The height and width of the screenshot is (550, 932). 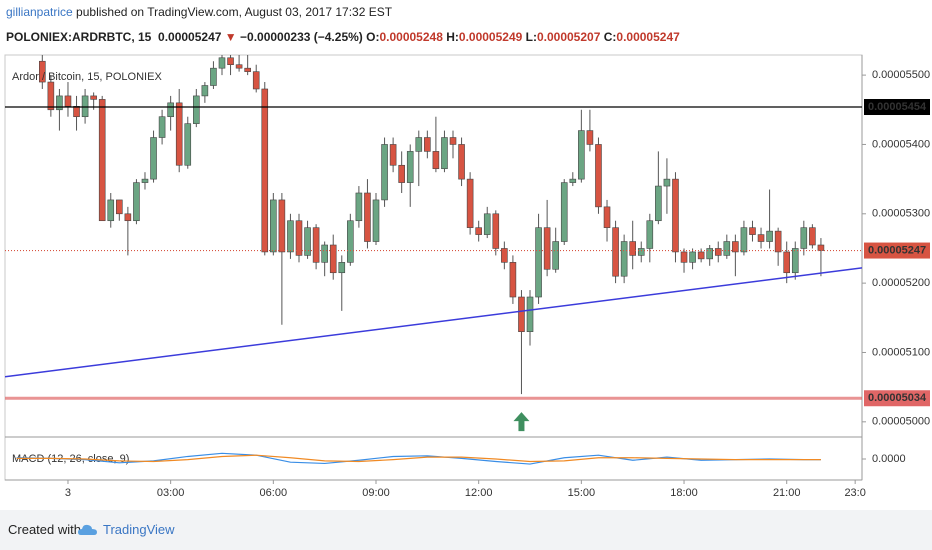 I want to click on symbol: POLONIEX:ARDRBTC, 15, so click(x=79, y=37).